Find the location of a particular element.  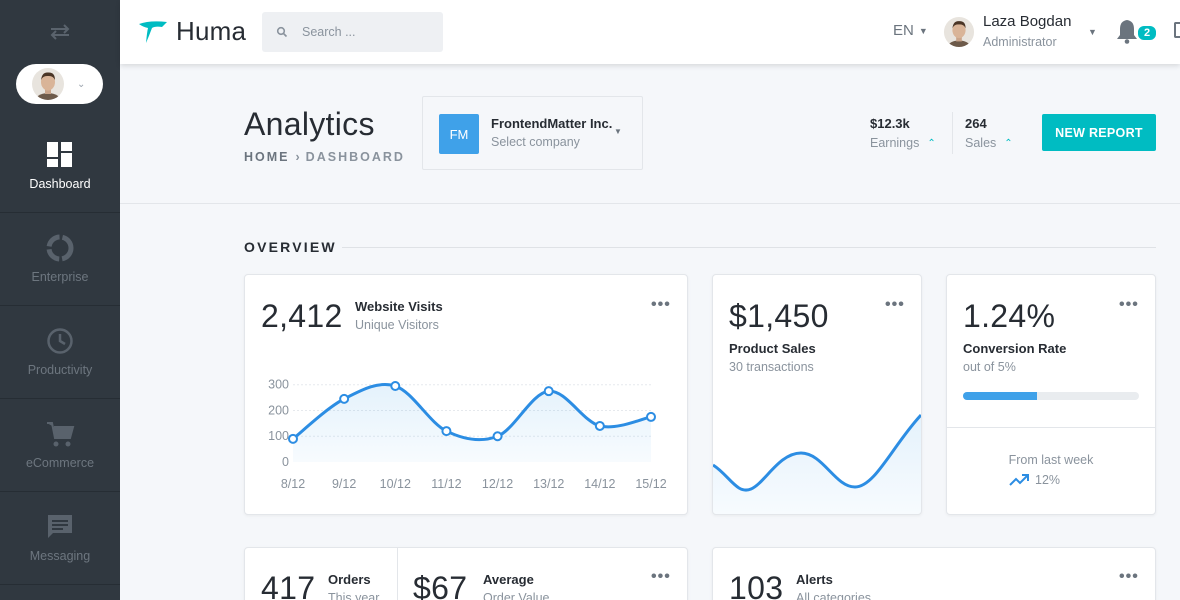

cart-icon is located at coordinates (60, 434).